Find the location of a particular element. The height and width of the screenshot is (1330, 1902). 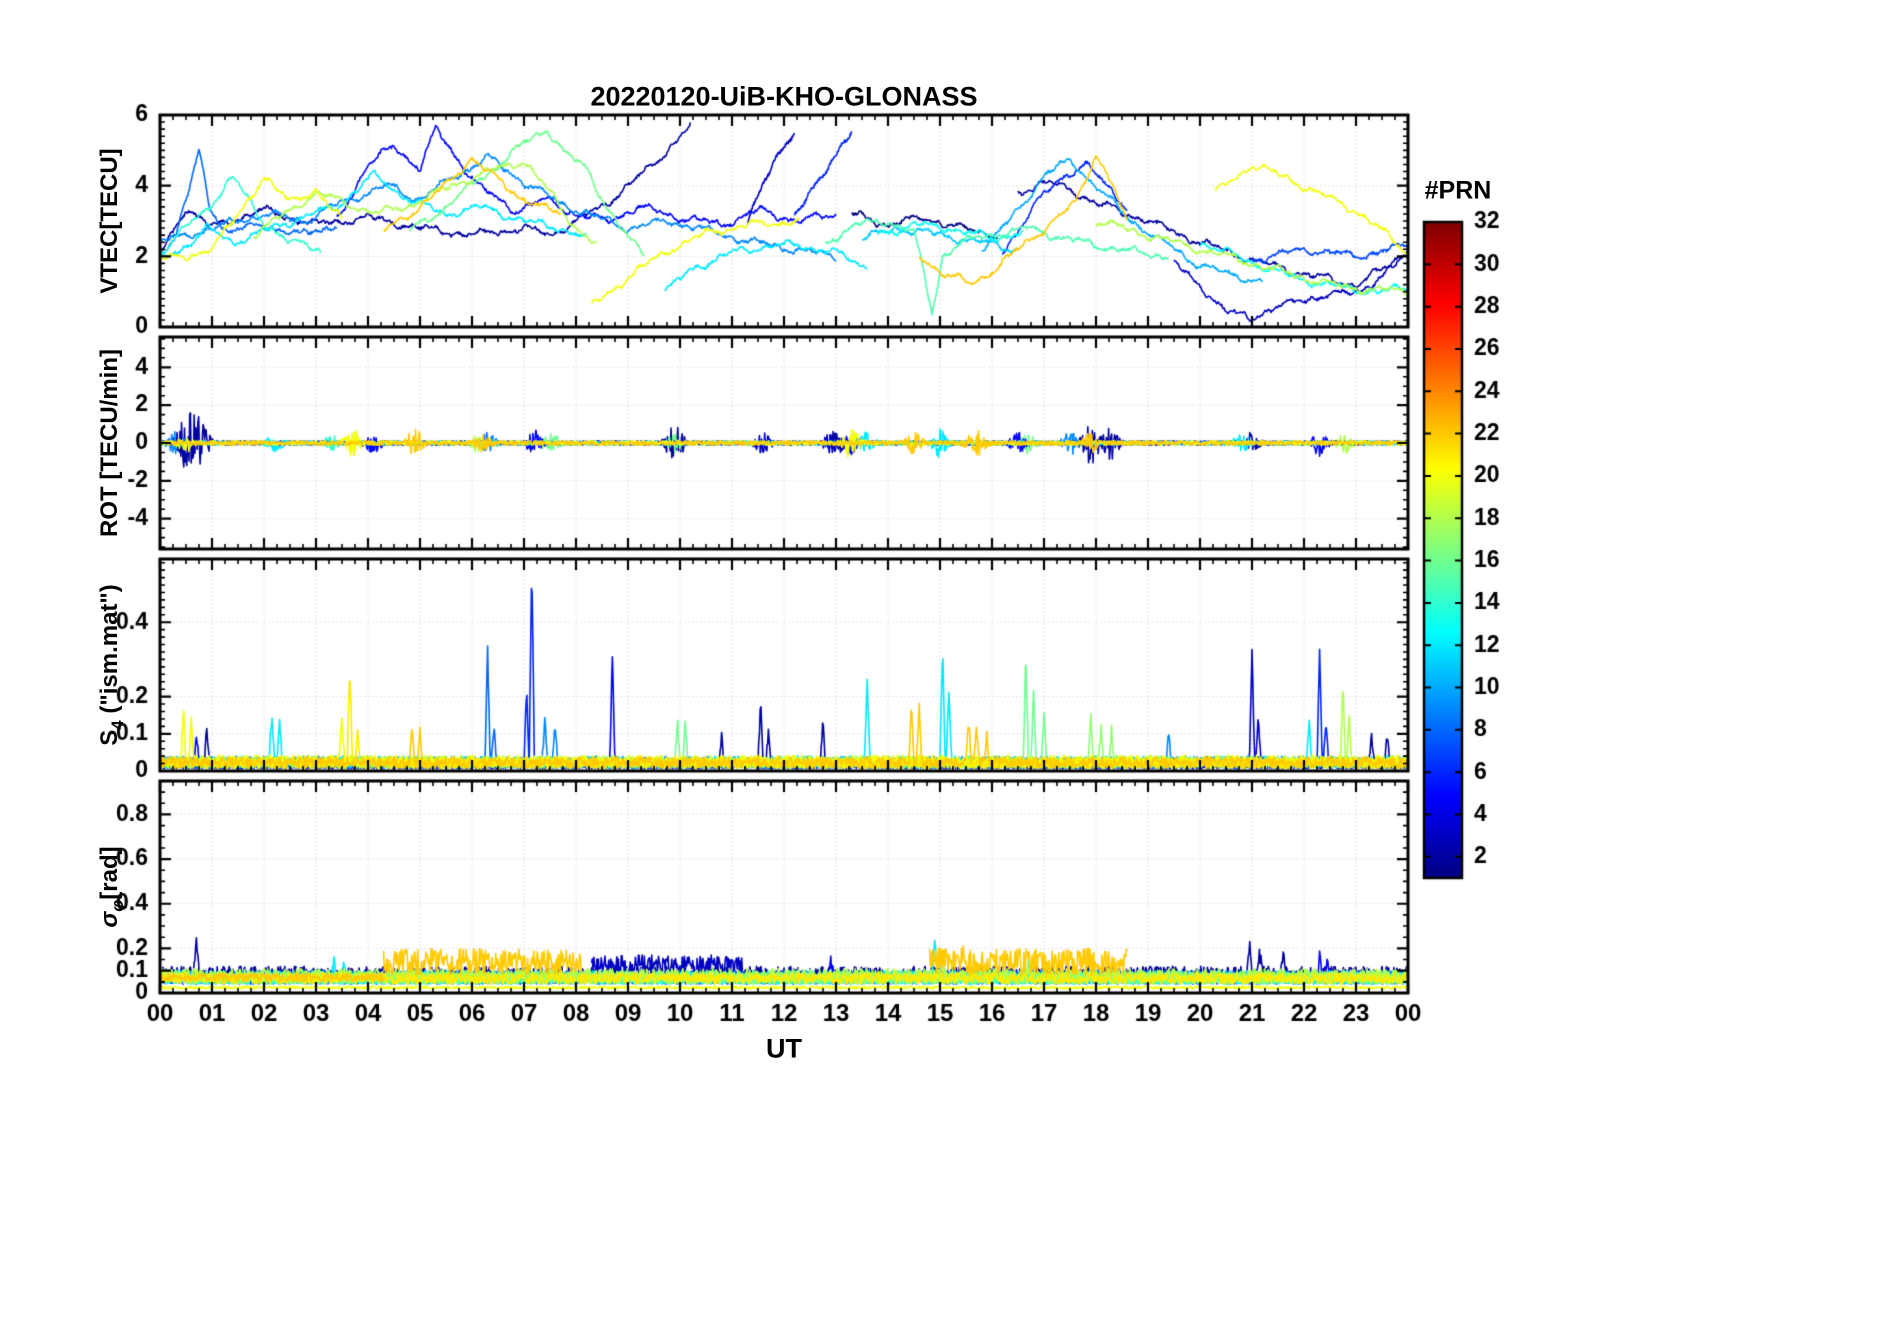

ylabel-text: ROT [TECU/min] is located at coordinates (109, 443).